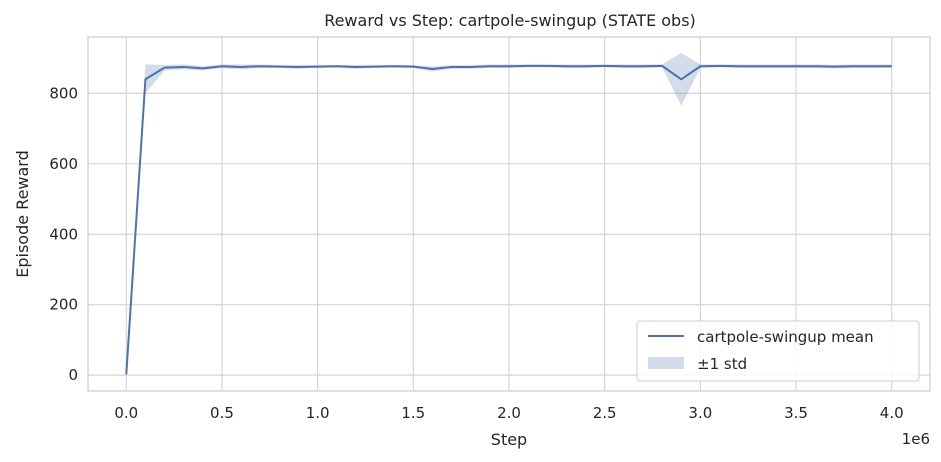 The width and height of the screenshot is (941, 462). What do you see at coordinates (63, 305) in the screenshot?
I see `y-tick-label: 200` at bounding box center [63, 305].